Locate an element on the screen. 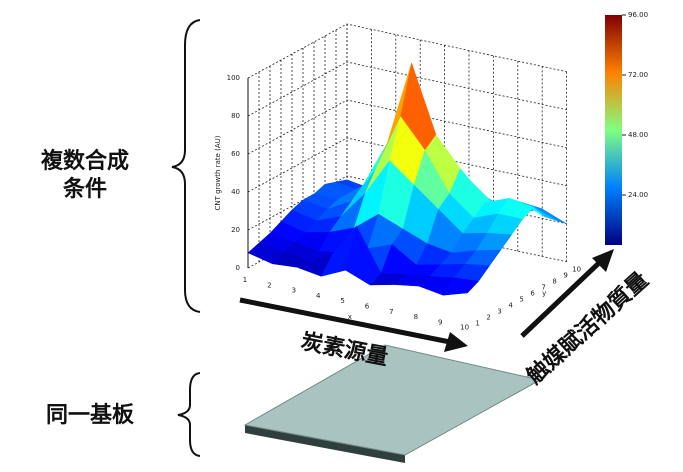 This screenshot has width=683, height=472. label: 同一基板 is located at coordinates (90, 415).